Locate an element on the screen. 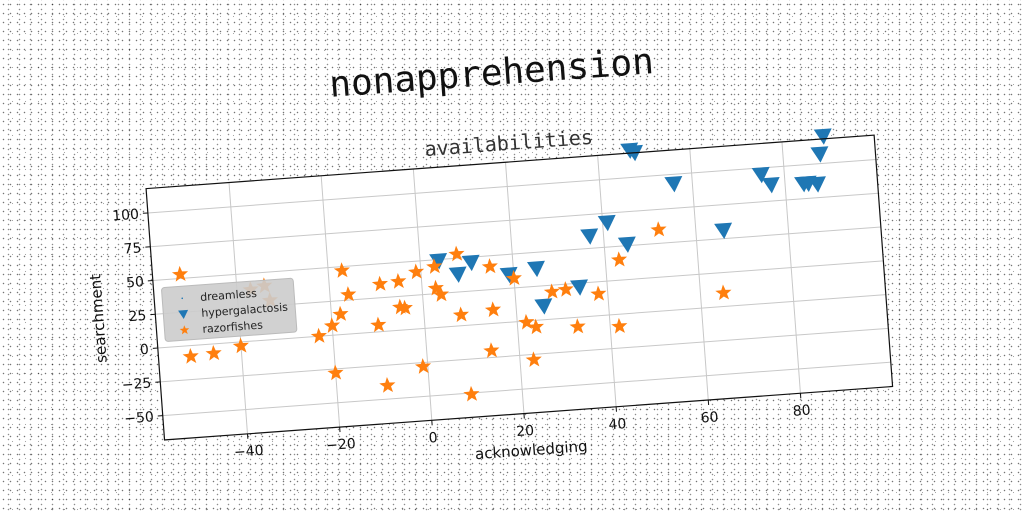  legend-label: razorfishes is located at coordinates (232, 326).